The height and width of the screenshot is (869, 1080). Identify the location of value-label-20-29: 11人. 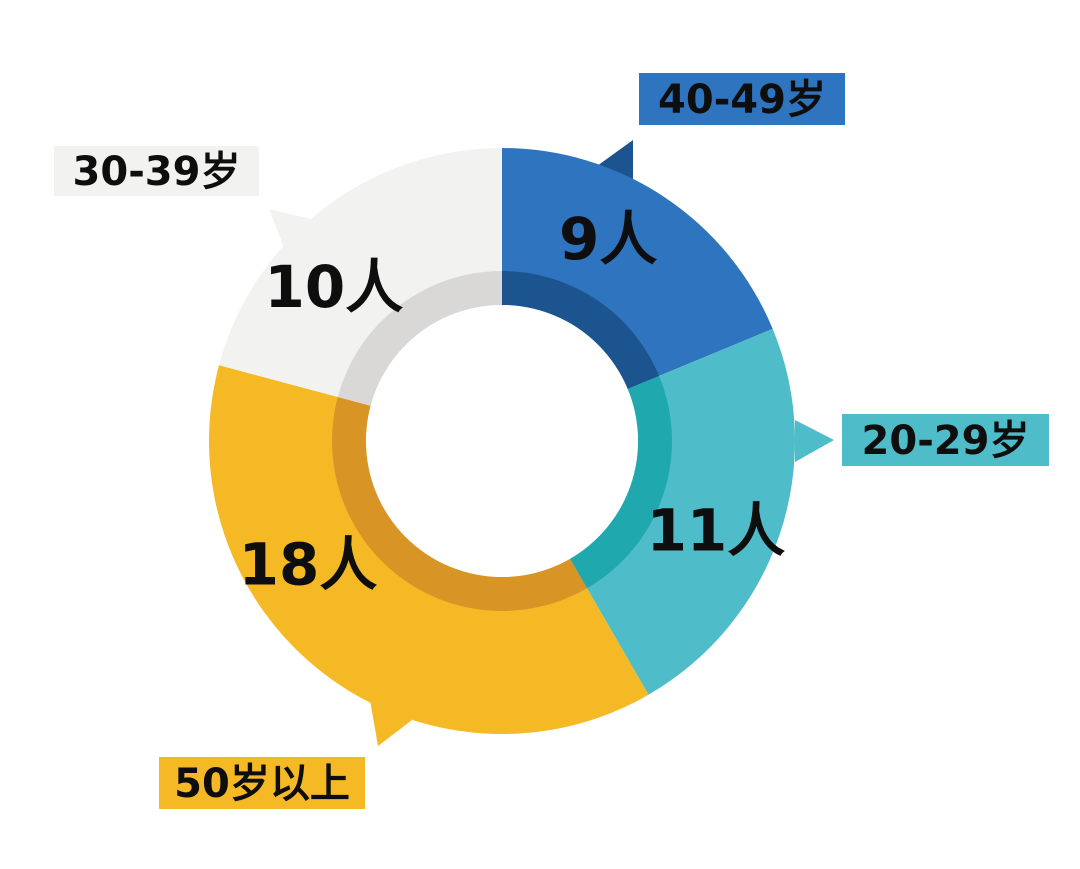
(716, 531).